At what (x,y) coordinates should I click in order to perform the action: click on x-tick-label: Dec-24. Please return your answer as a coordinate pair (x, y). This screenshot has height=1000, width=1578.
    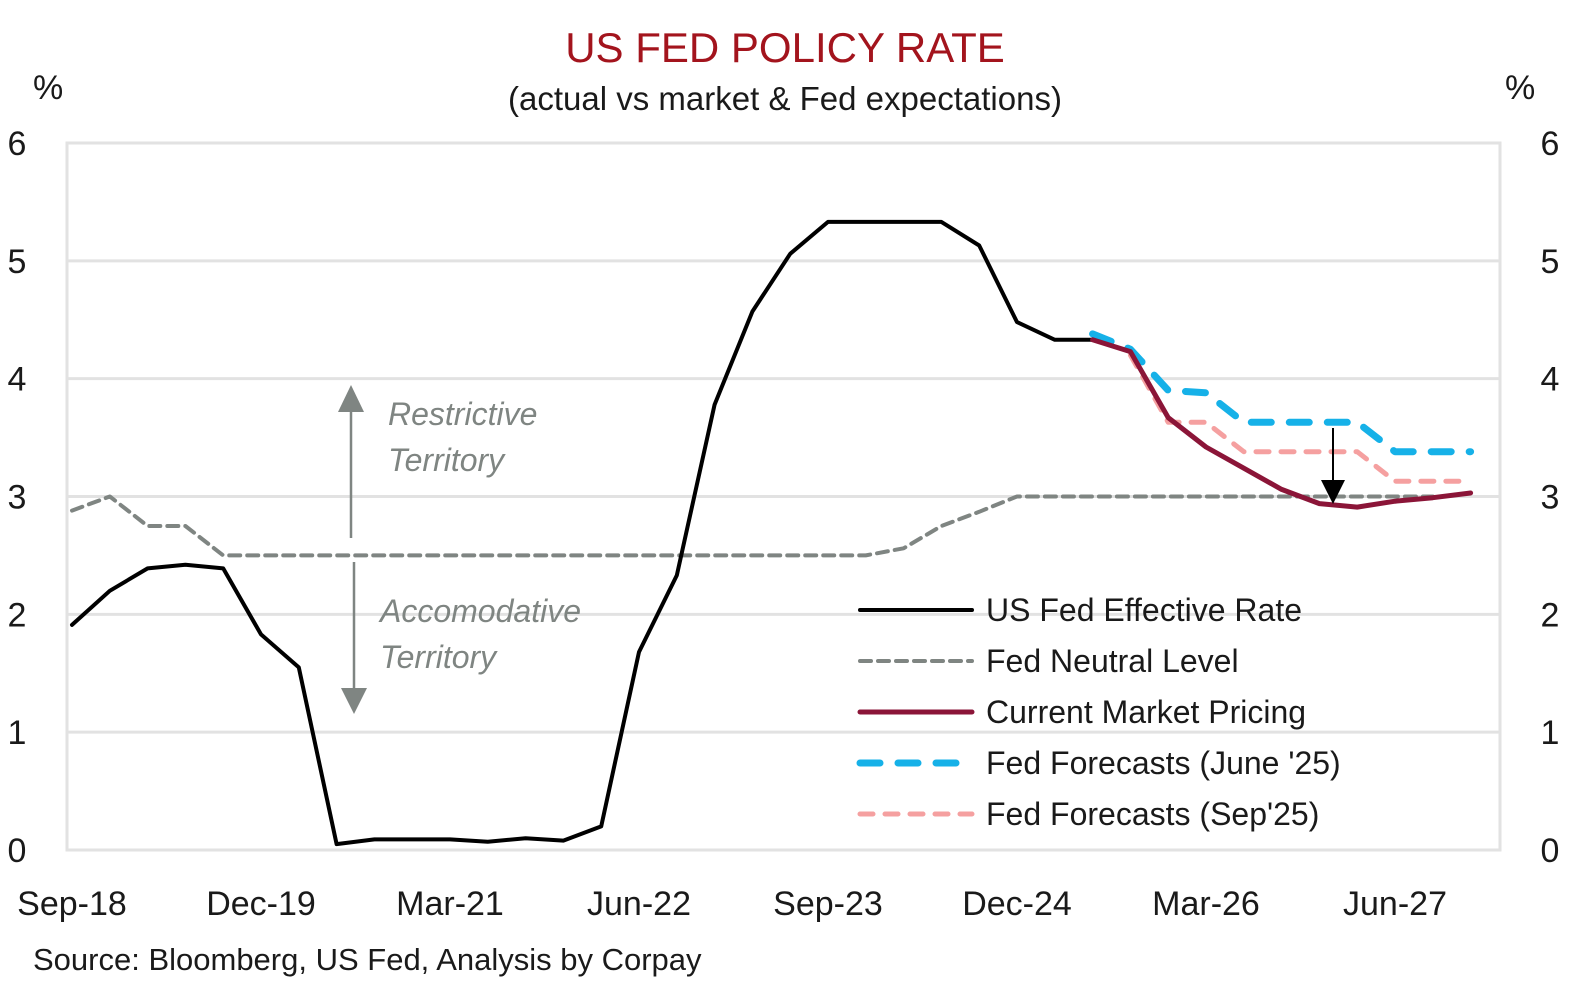
    Looking at the image, I should click on (1017, 904).